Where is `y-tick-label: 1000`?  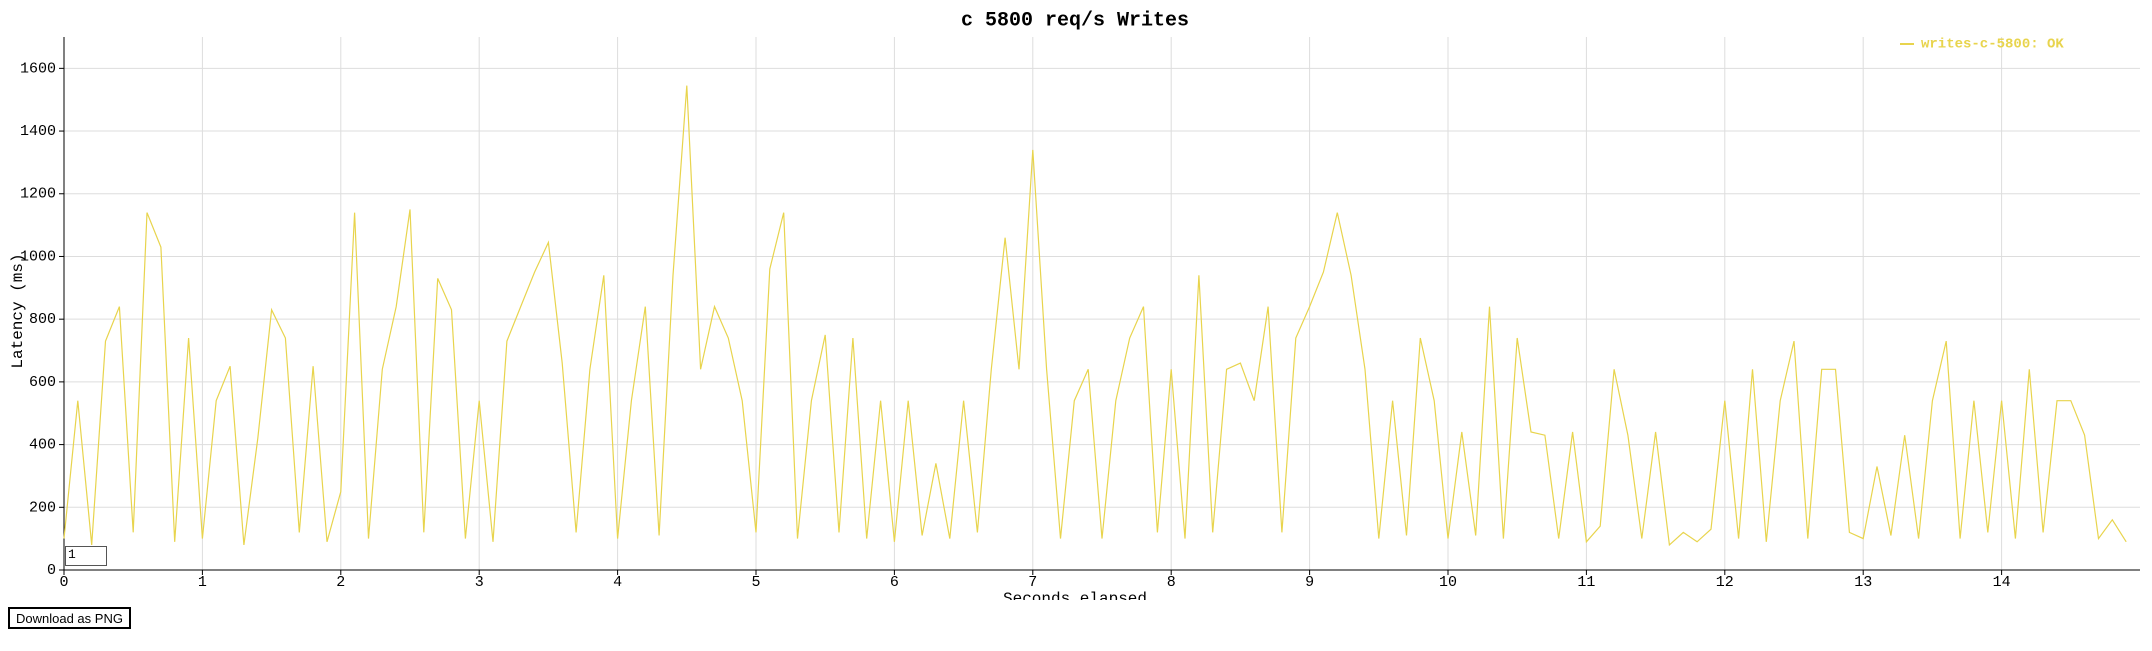 y-tick-label: 1000 is located at coordinates (38, 256).